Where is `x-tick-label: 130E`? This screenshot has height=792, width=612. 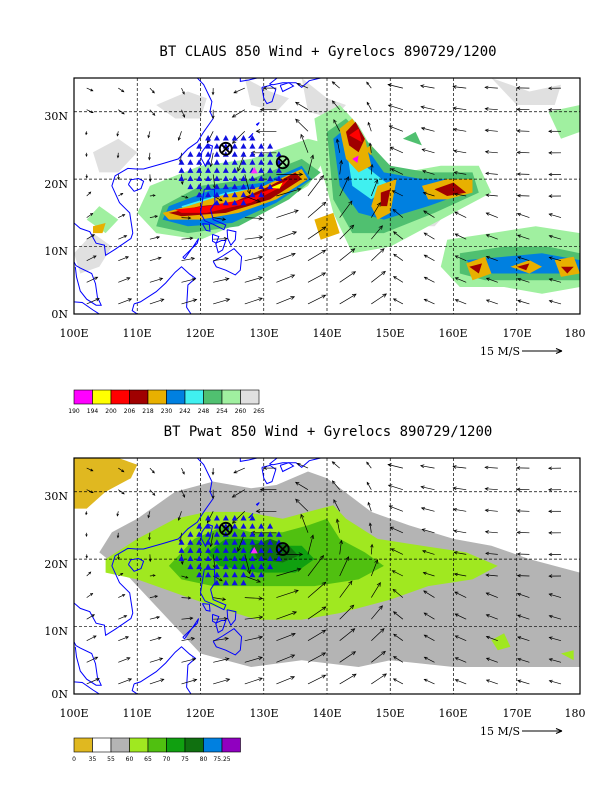 x-tick-label: 130E is located at coordinates (263, 333).